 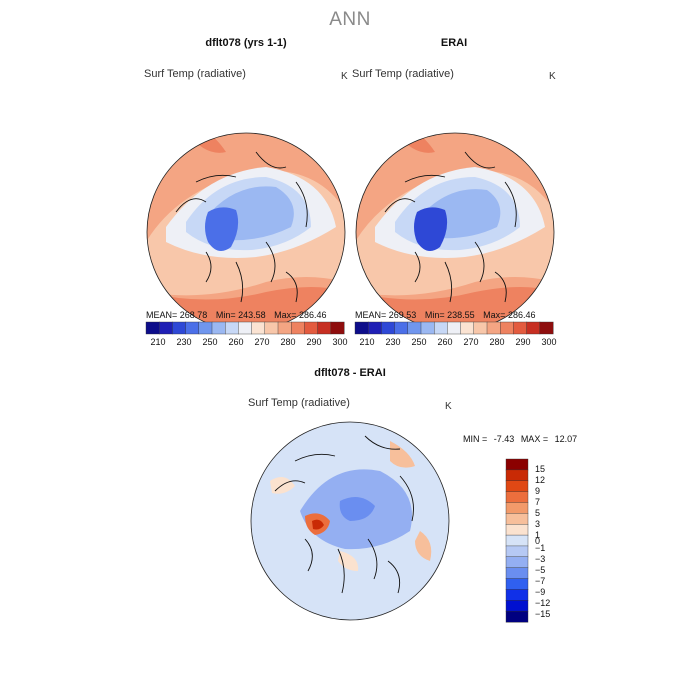 I want to click on stats-row-model: MEAN= 268.78 Min= 243.58 Max= 286.46, so click(x=236, y=315).